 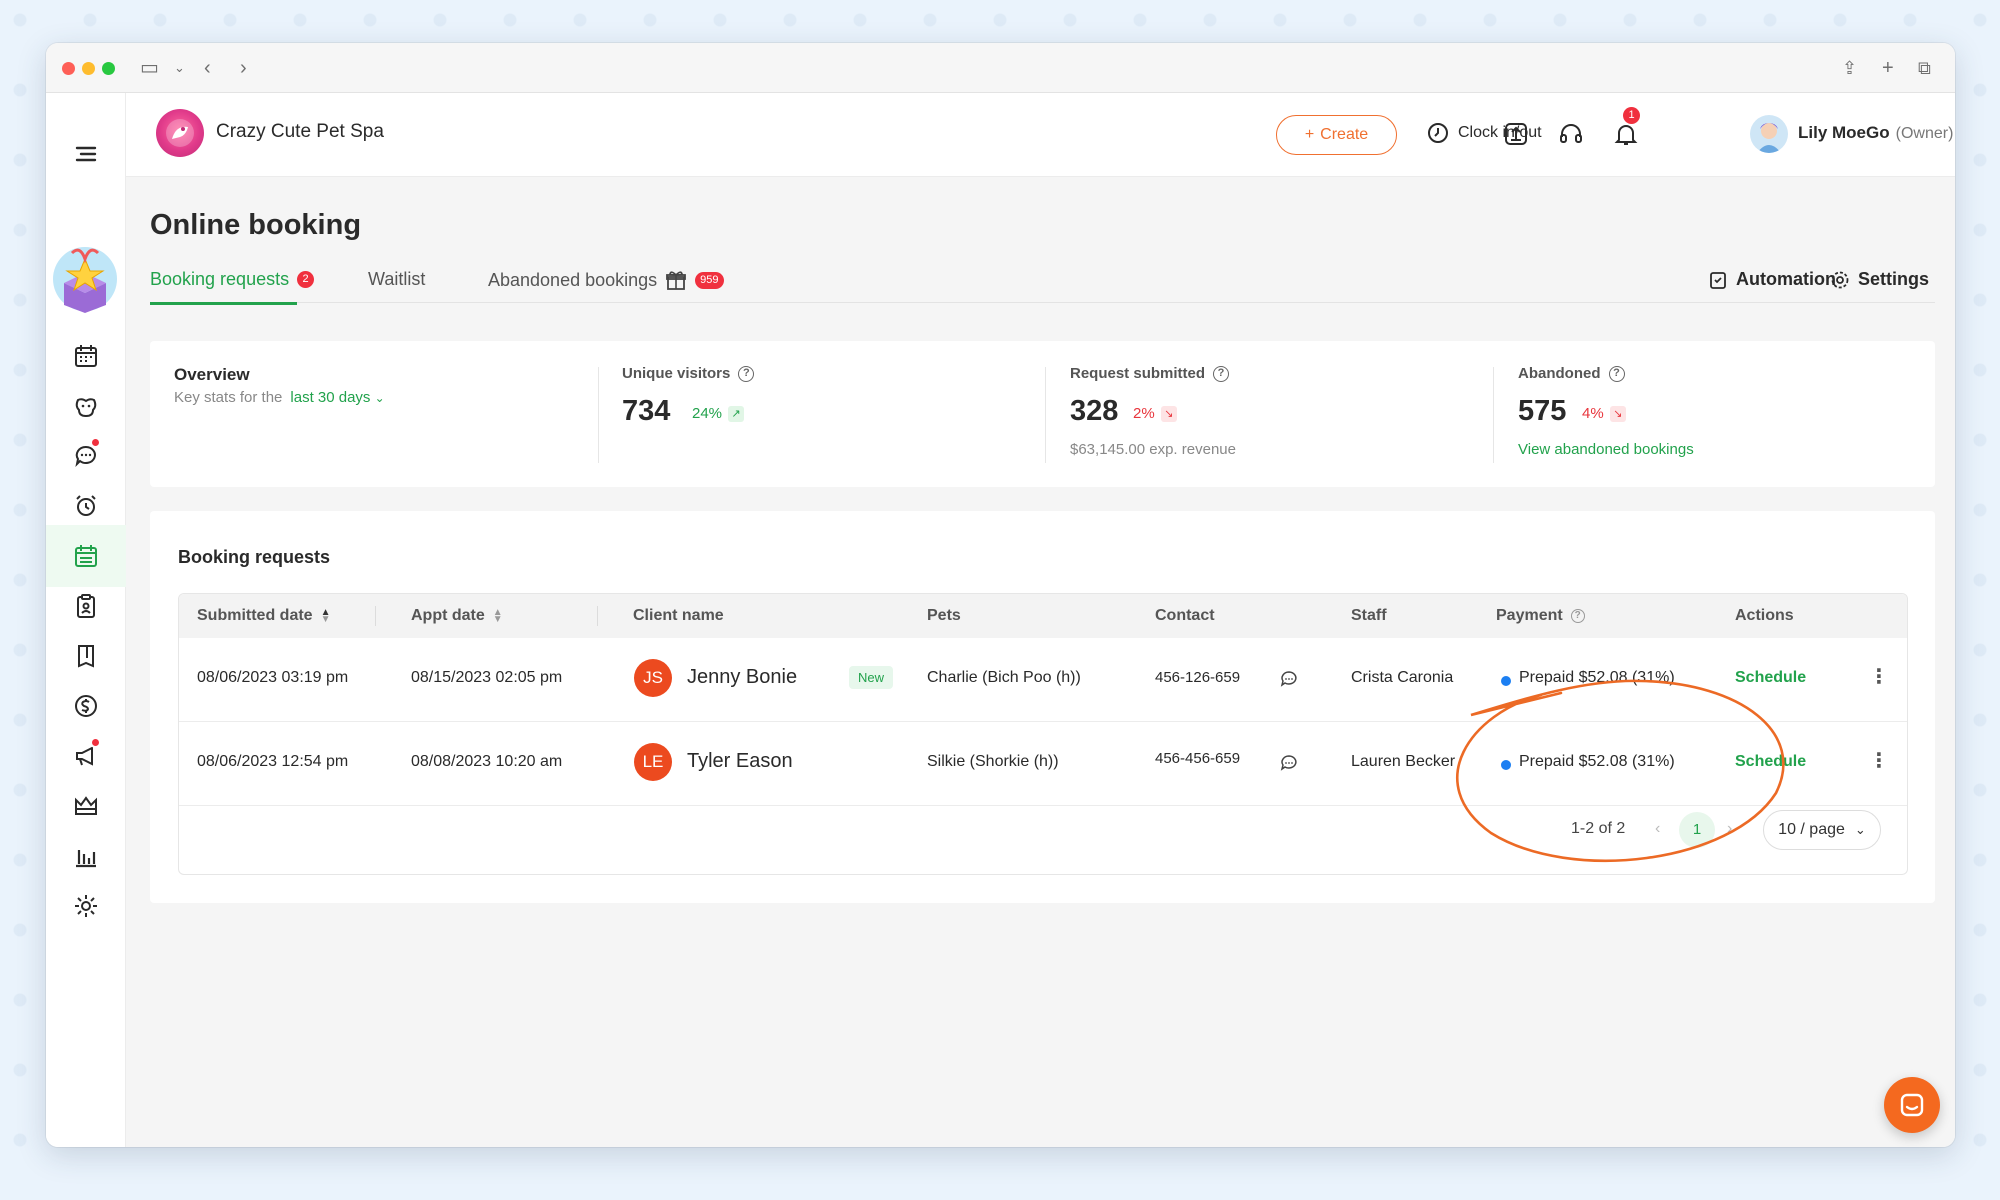 I want to click on appt-date: 08/15/2023 02:05 pm, so click(x=487, y=677).